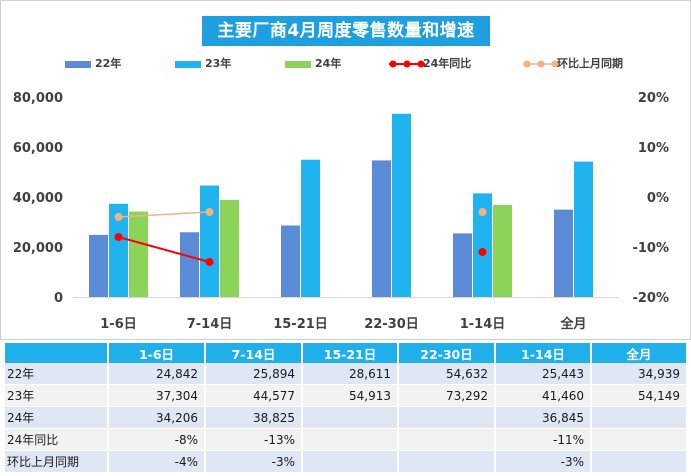 This screenshot has width=691, height=476. Describe the element at coordinates (447, 63) in the screenshot. I see `legend-label-yoy: 24年同比` at that location.